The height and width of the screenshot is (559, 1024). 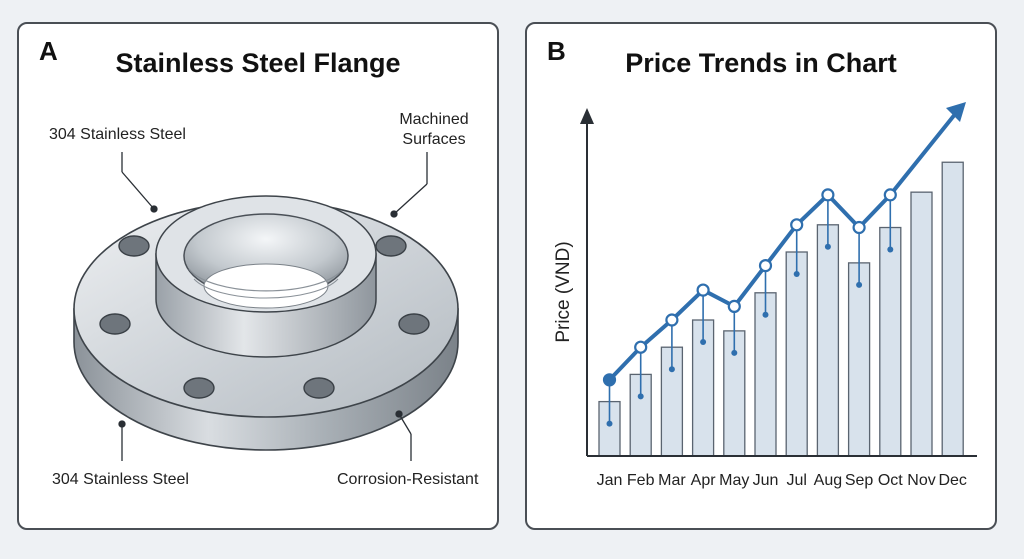 I want to click on callout-corrosion-resistant: Corrosion-Resistant, so click(x=408, y=479).